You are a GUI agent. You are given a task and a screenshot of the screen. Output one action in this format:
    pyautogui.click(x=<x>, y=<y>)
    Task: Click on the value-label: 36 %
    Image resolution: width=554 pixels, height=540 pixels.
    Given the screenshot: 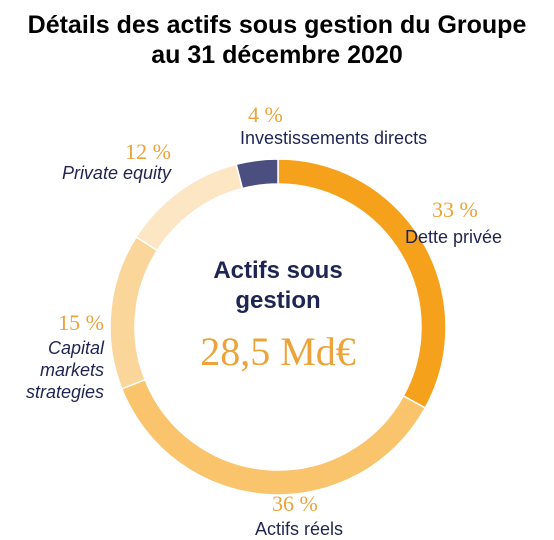 What is the action you would take?
    pyautogui.click(x=295, y=503)
    